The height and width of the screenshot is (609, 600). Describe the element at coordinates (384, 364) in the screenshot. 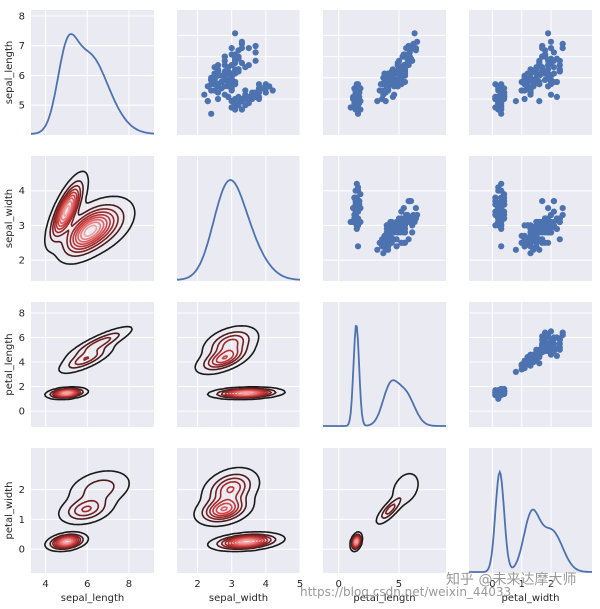

I see `panel-petal_length-vs-petal_length` at that location.